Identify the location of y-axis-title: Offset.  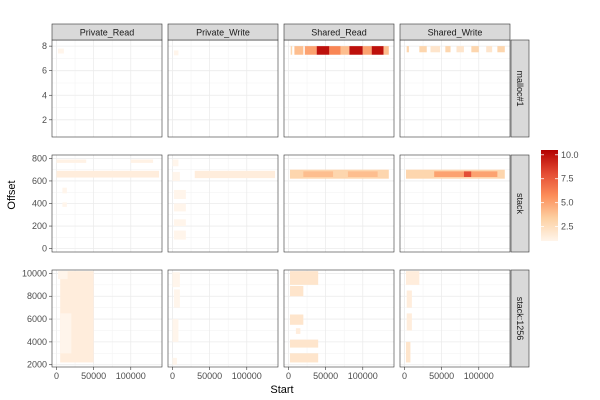
(12, 194).